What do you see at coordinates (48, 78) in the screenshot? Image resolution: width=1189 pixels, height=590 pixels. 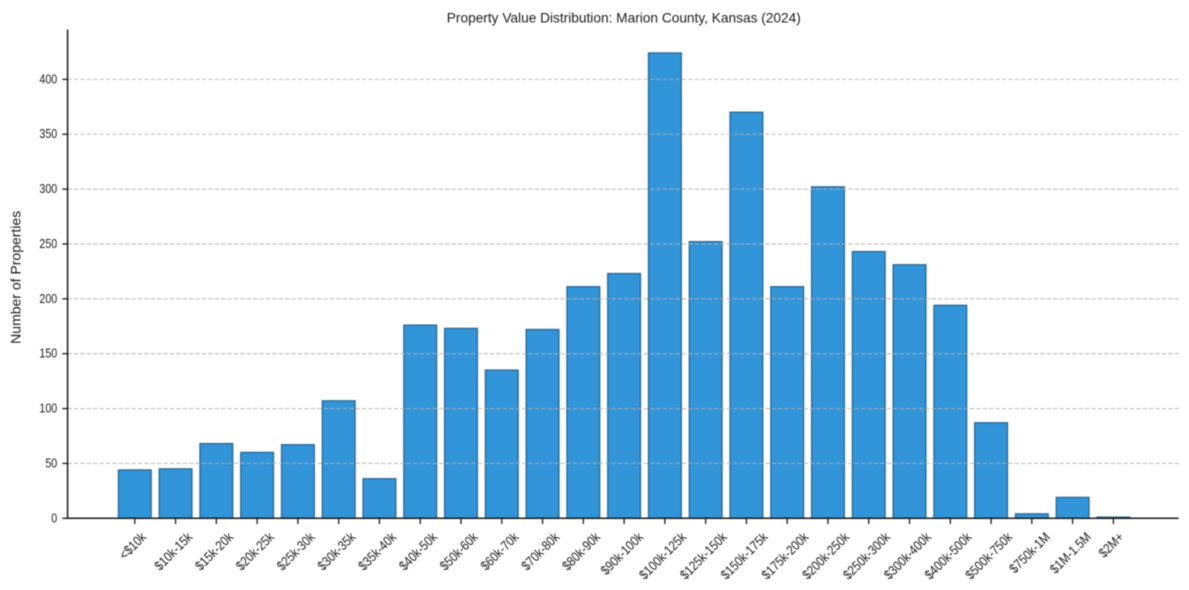 I see `svg-text: 400` at bounding box center [48, 78].